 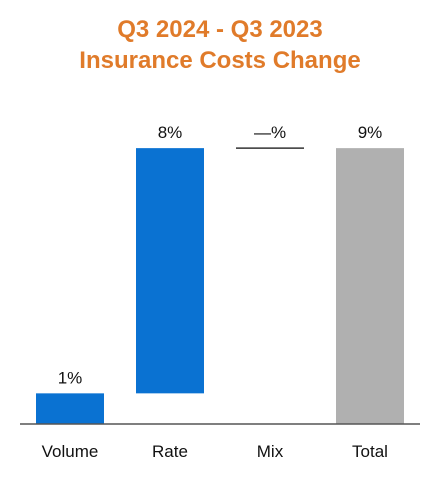 What do you see at coordinates (220, 29) in the screenshot?
I see `chart-title-line-1: Q3 2024 - Q3 2023` at bounding box center [220, 29].